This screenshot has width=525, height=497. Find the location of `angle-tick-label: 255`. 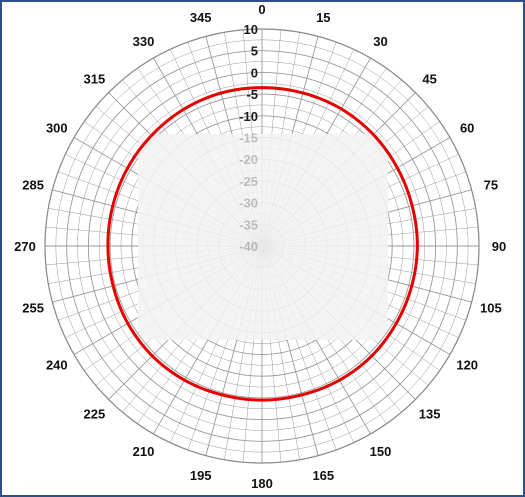

angle-tick-label: 255 is located at coordinates (33, 307).